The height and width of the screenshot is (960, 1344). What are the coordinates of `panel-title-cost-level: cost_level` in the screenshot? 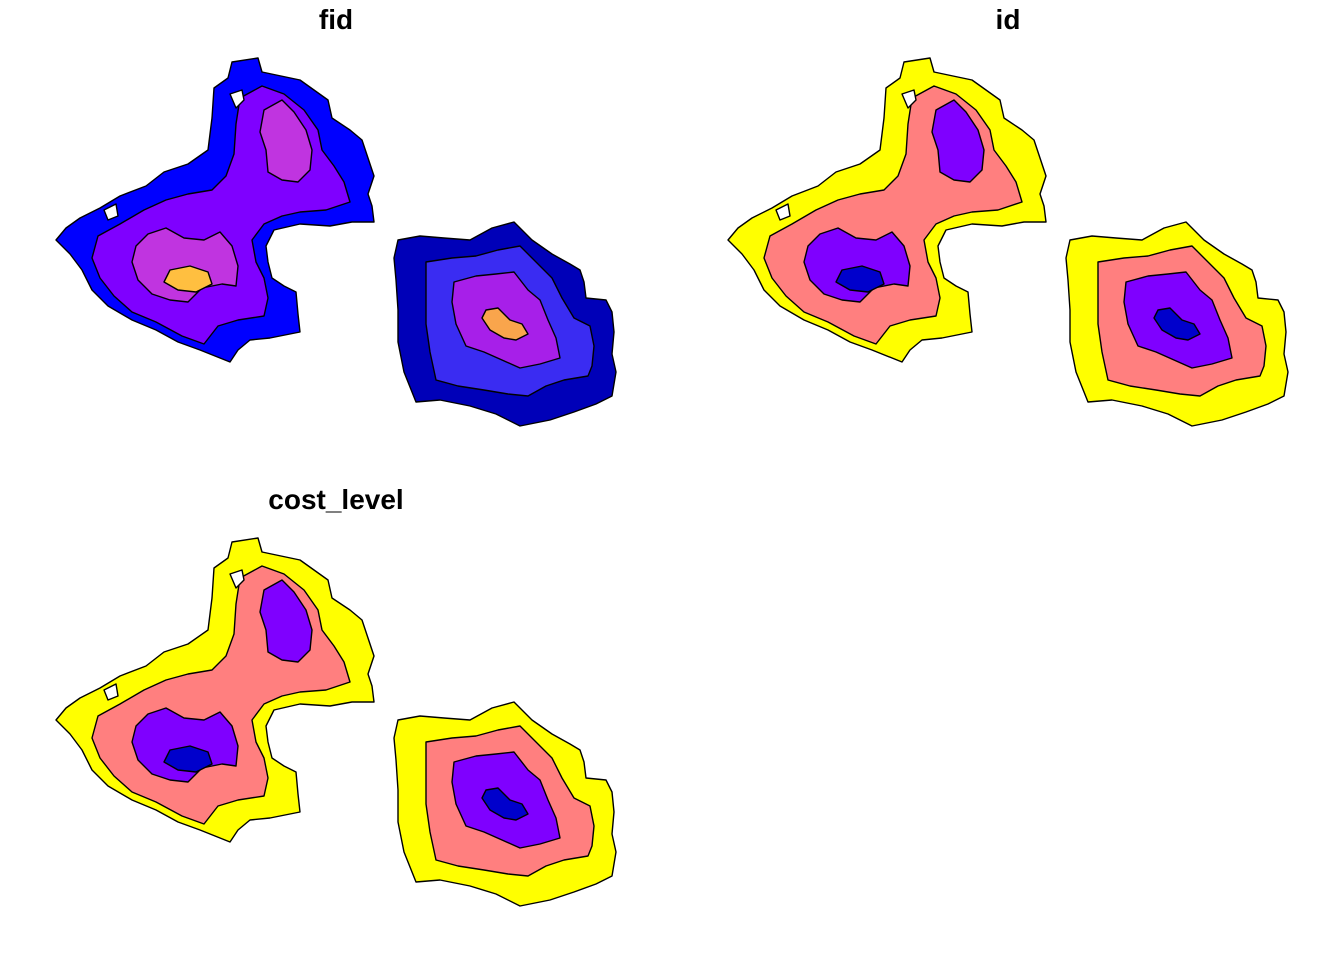 It's located at (336, 499).